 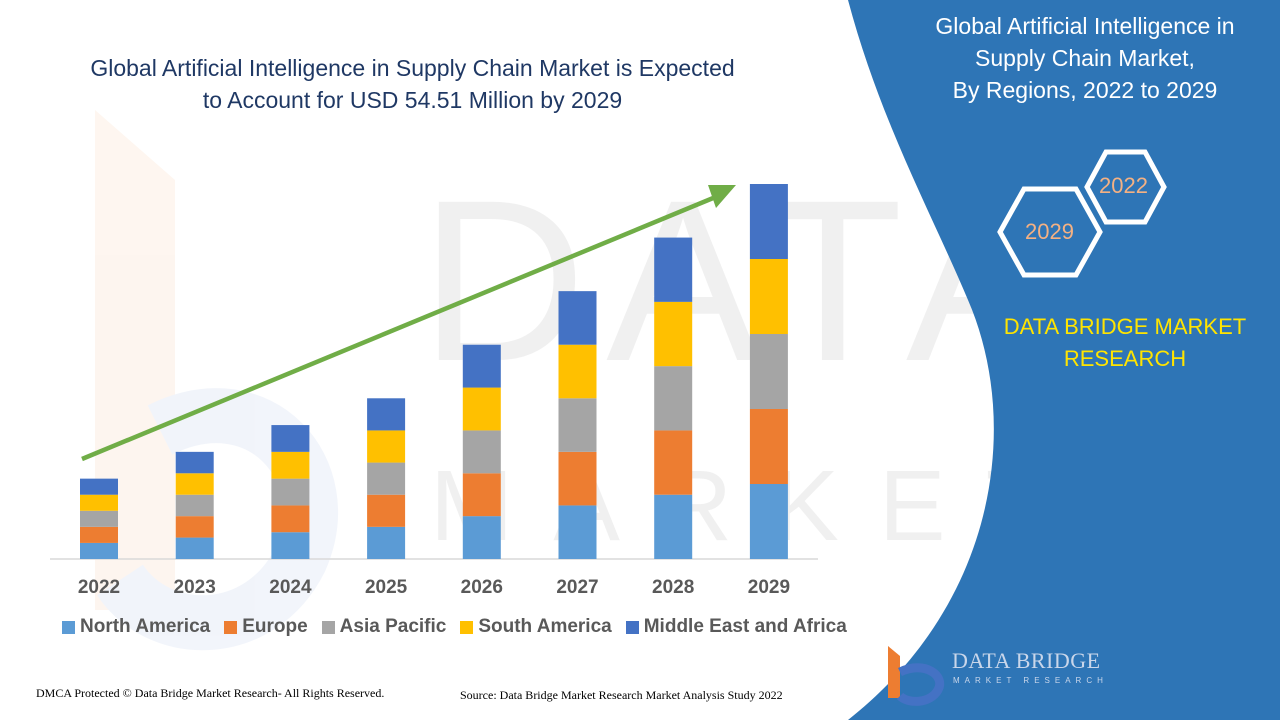 What do you see at coordinates (195, 587) in the screenshot?
I see `x-tick-label: 2023` at bounding box center [195, 587].